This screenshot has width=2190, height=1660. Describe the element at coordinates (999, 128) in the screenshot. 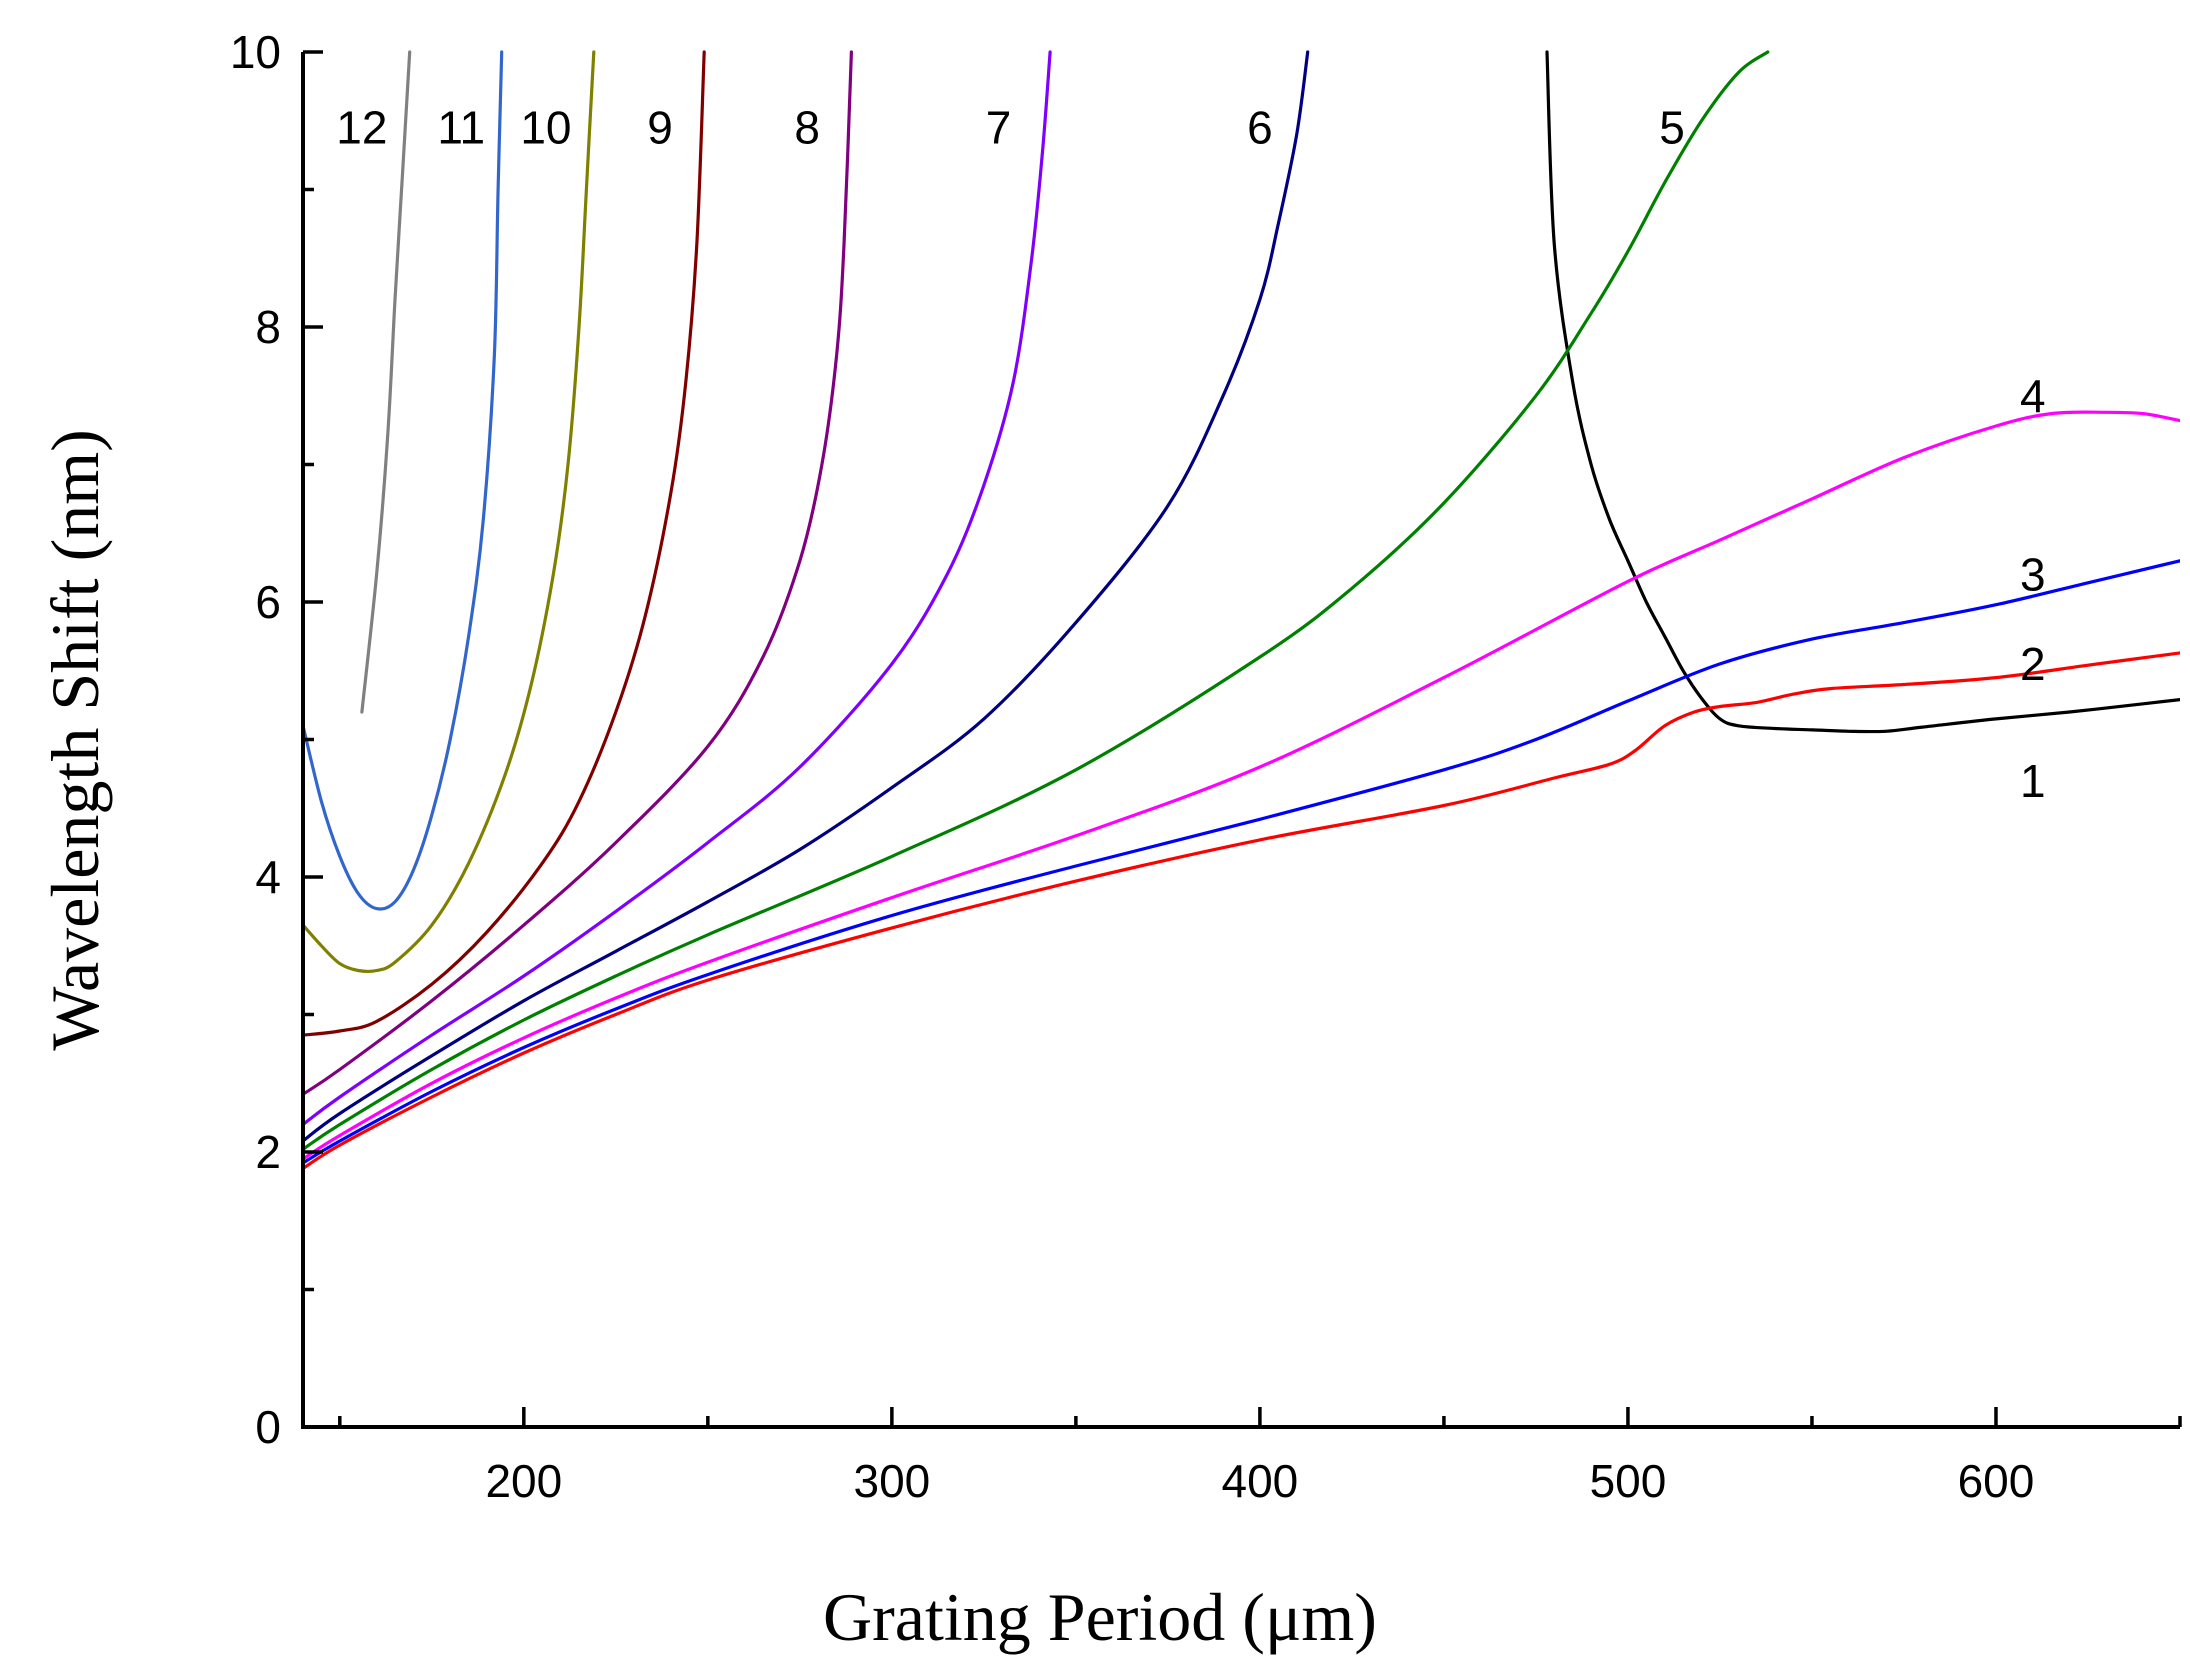

I see `curve-label-7: 7` at that location.